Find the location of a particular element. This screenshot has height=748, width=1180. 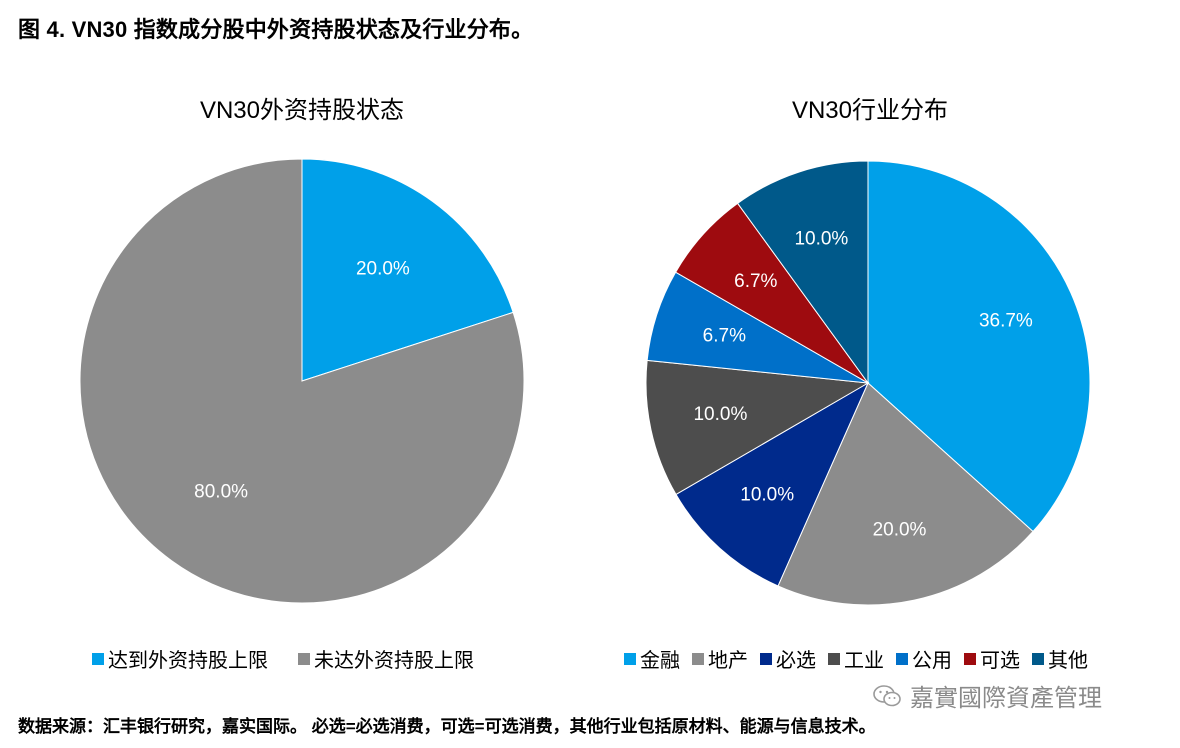

data-label-1-5: 6.7% is located at coordinates (755, 281).